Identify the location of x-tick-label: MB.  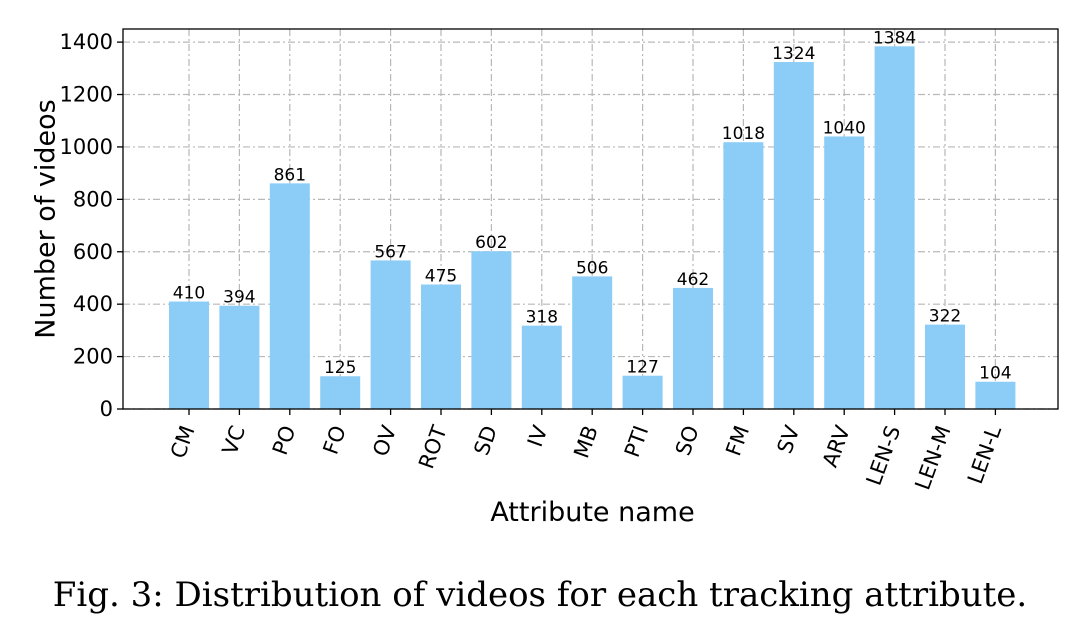
(586, 442).